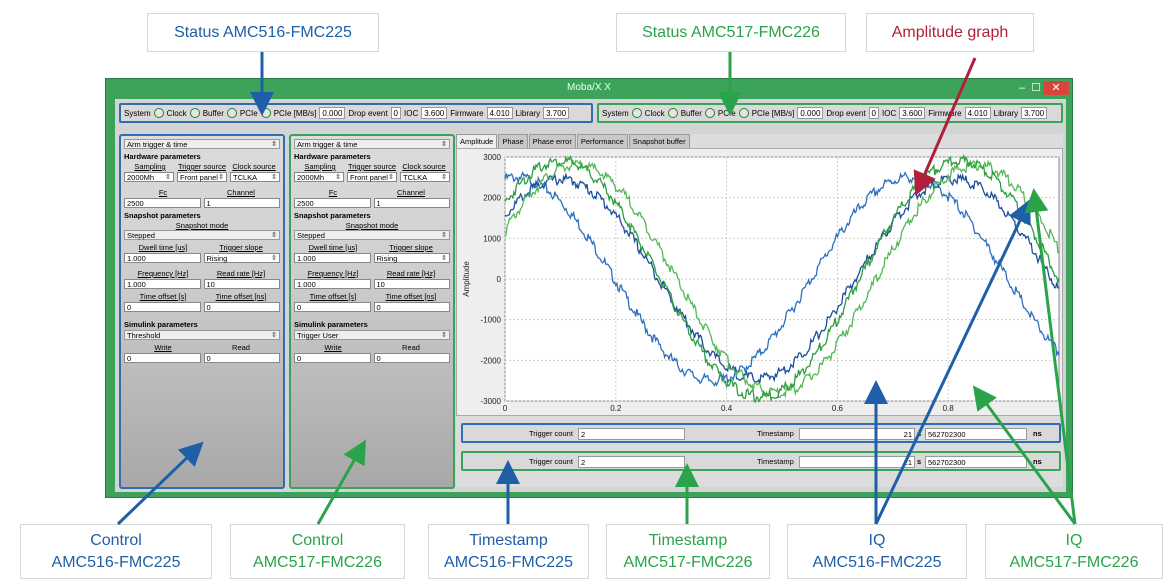 The height and width of the screenshot is (579, 1164). What do you see at coordinates (688, 540) in the screenshot?
I see `callout-text: Timestamp` at bounding box center [688, 540].